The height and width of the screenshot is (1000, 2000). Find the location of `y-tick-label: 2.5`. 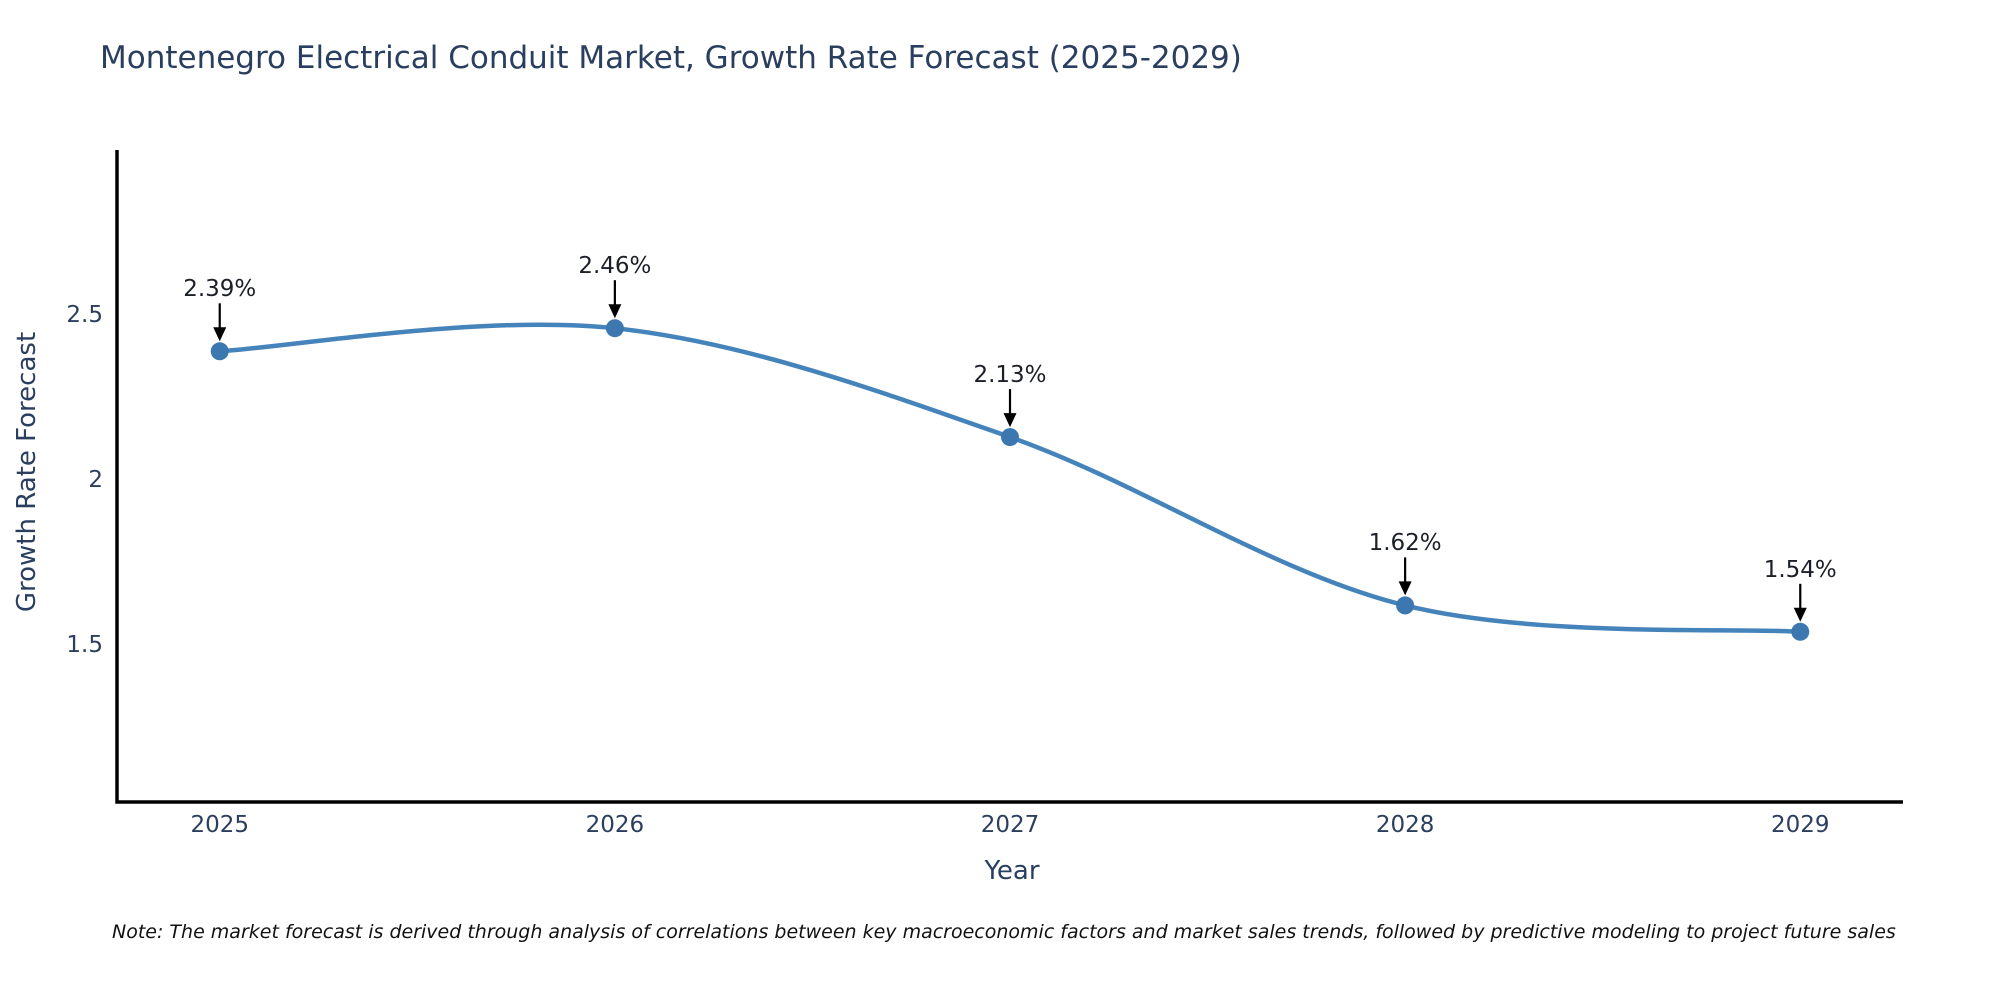

y-tick-label: 2.5 is located at coordinates (84, 315).